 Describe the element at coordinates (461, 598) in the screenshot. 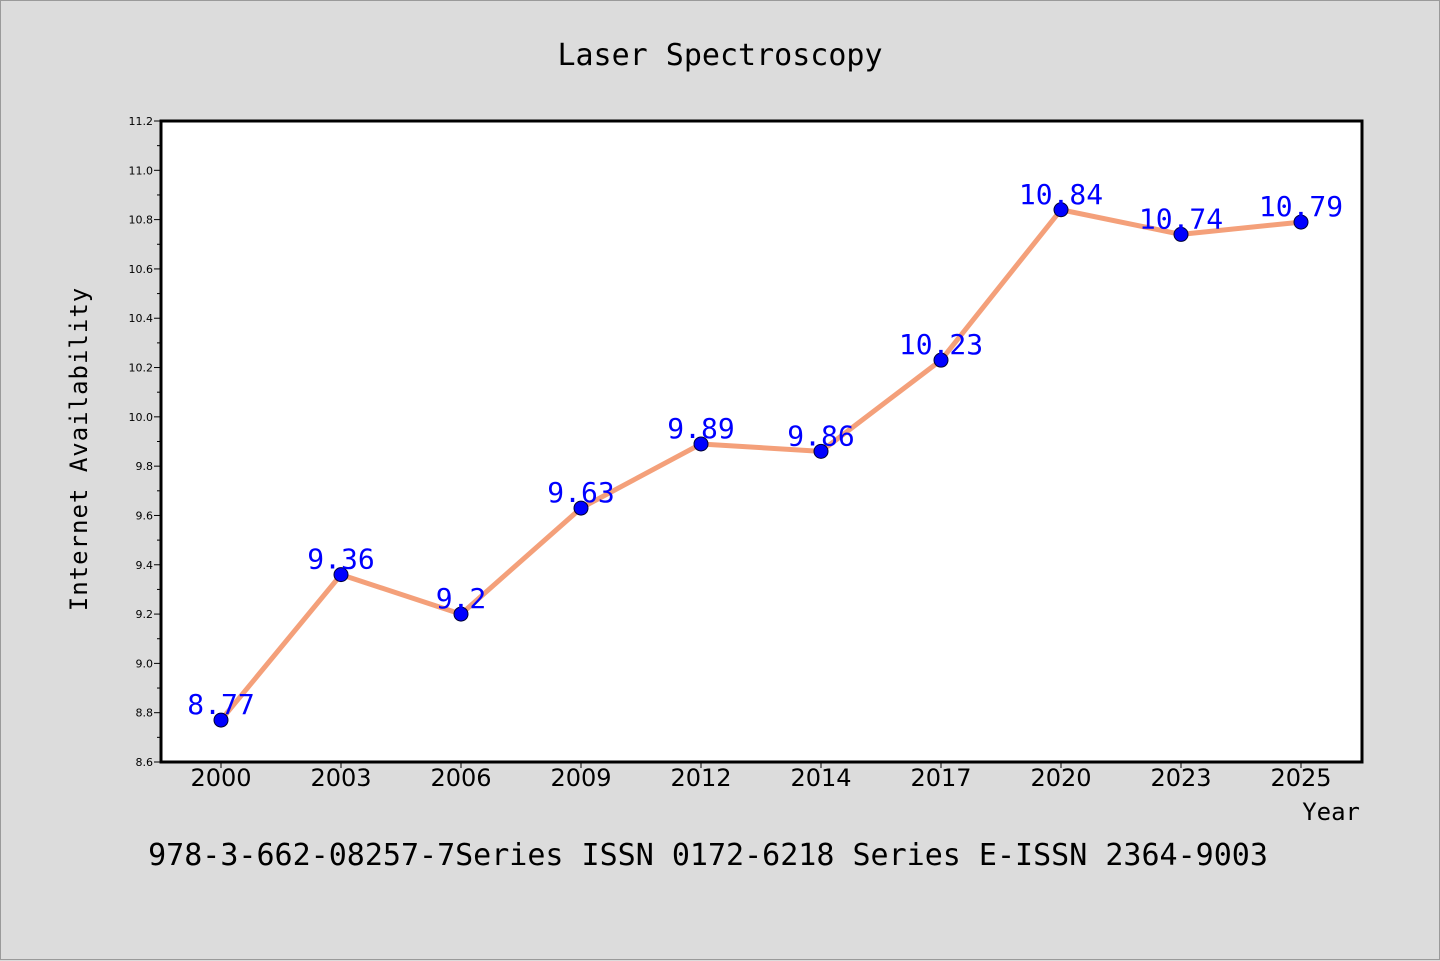

I see `data-label: 9.2` at that location.